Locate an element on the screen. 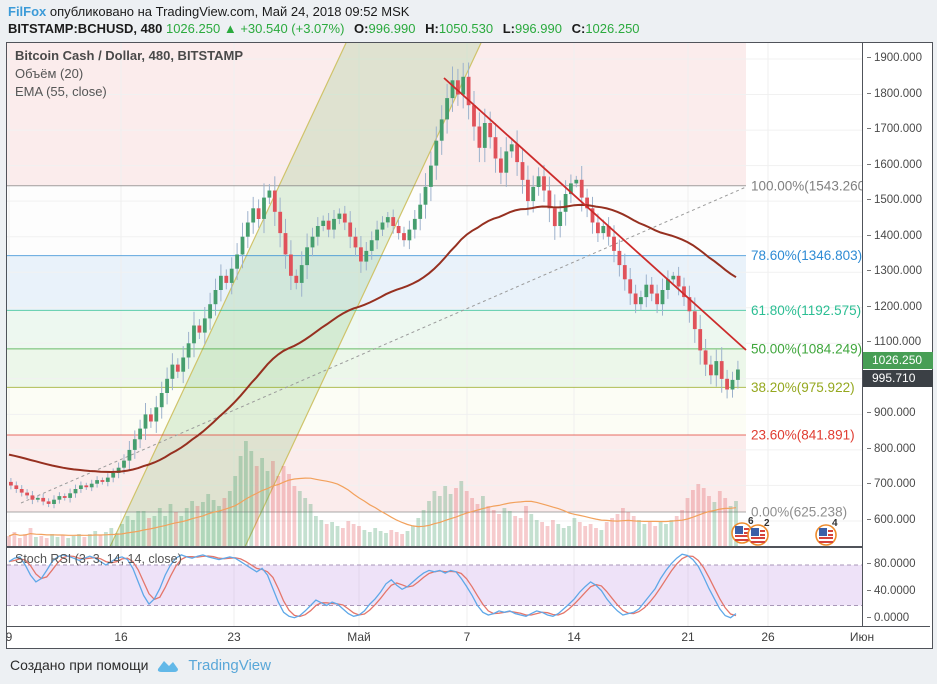 The width and height of the screenshot is (937, 684). low-value: 996.990 is located at coordinates (538, 28).